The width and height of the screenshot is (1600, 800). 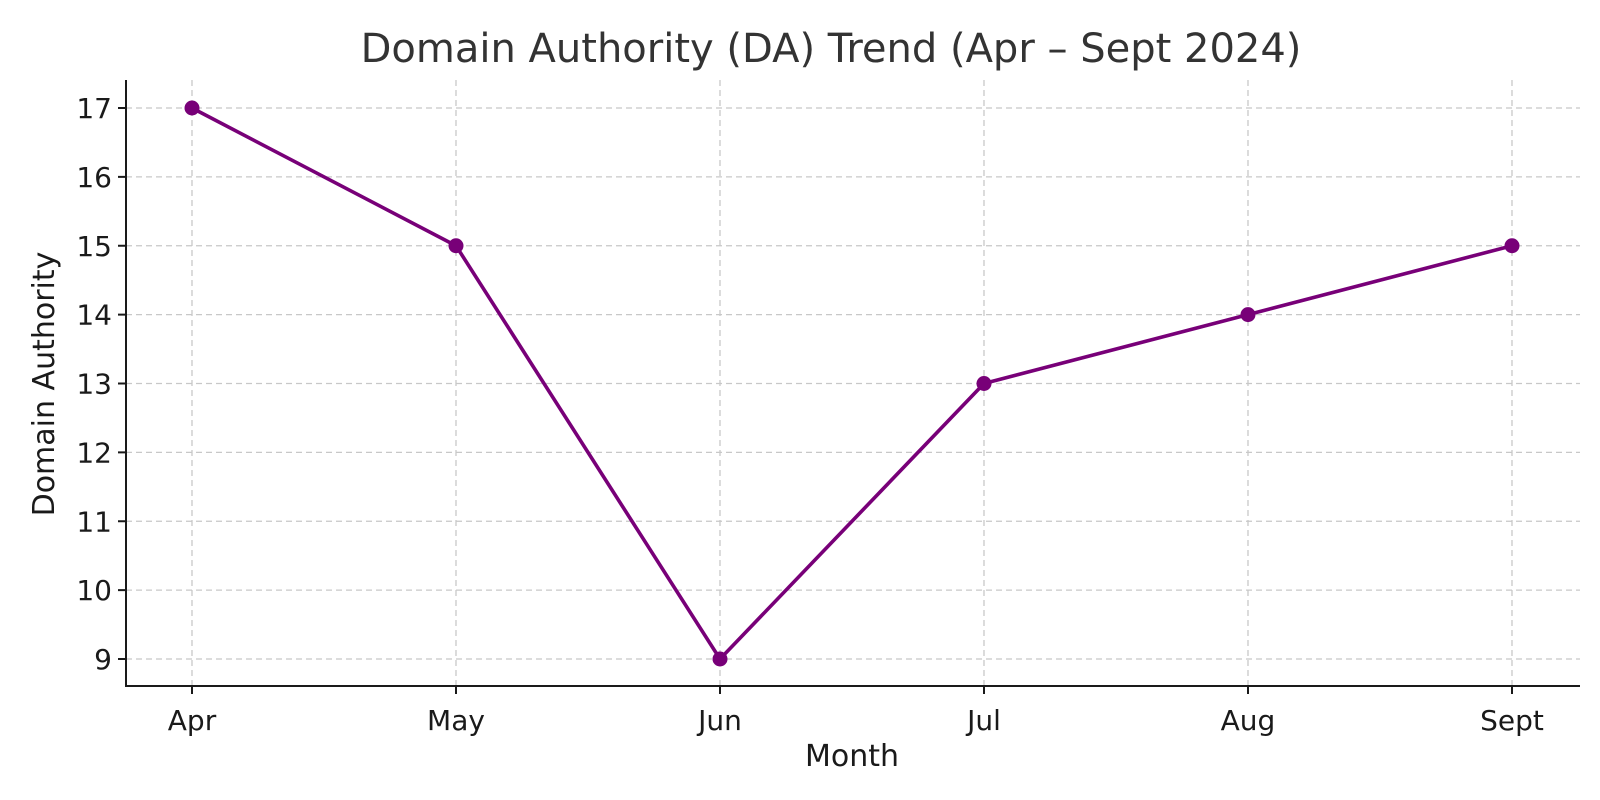 What do you see at coordinates (94, 590) in the screenshot?
I see `y-tick-label: 10` at bounding box center [94, 590].